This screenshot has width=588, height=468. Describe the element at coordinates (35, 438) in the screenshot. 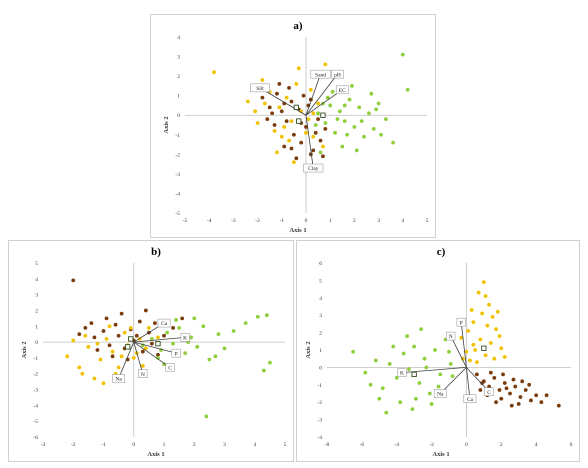

I see `y-tick-label: -6` at that location.